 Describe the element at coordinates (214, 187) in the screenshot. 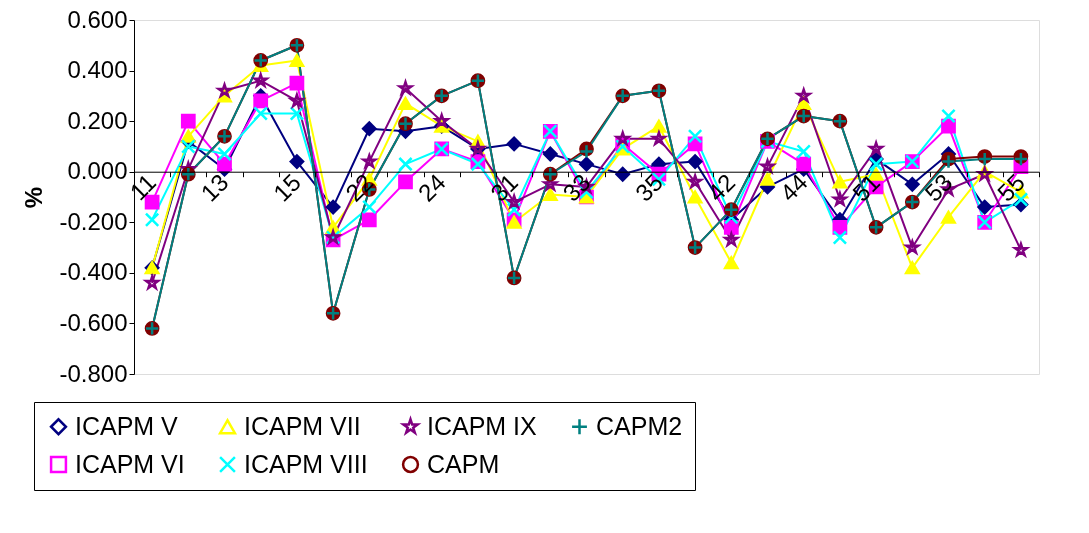

I see `x-tick-label: 13` at that location.